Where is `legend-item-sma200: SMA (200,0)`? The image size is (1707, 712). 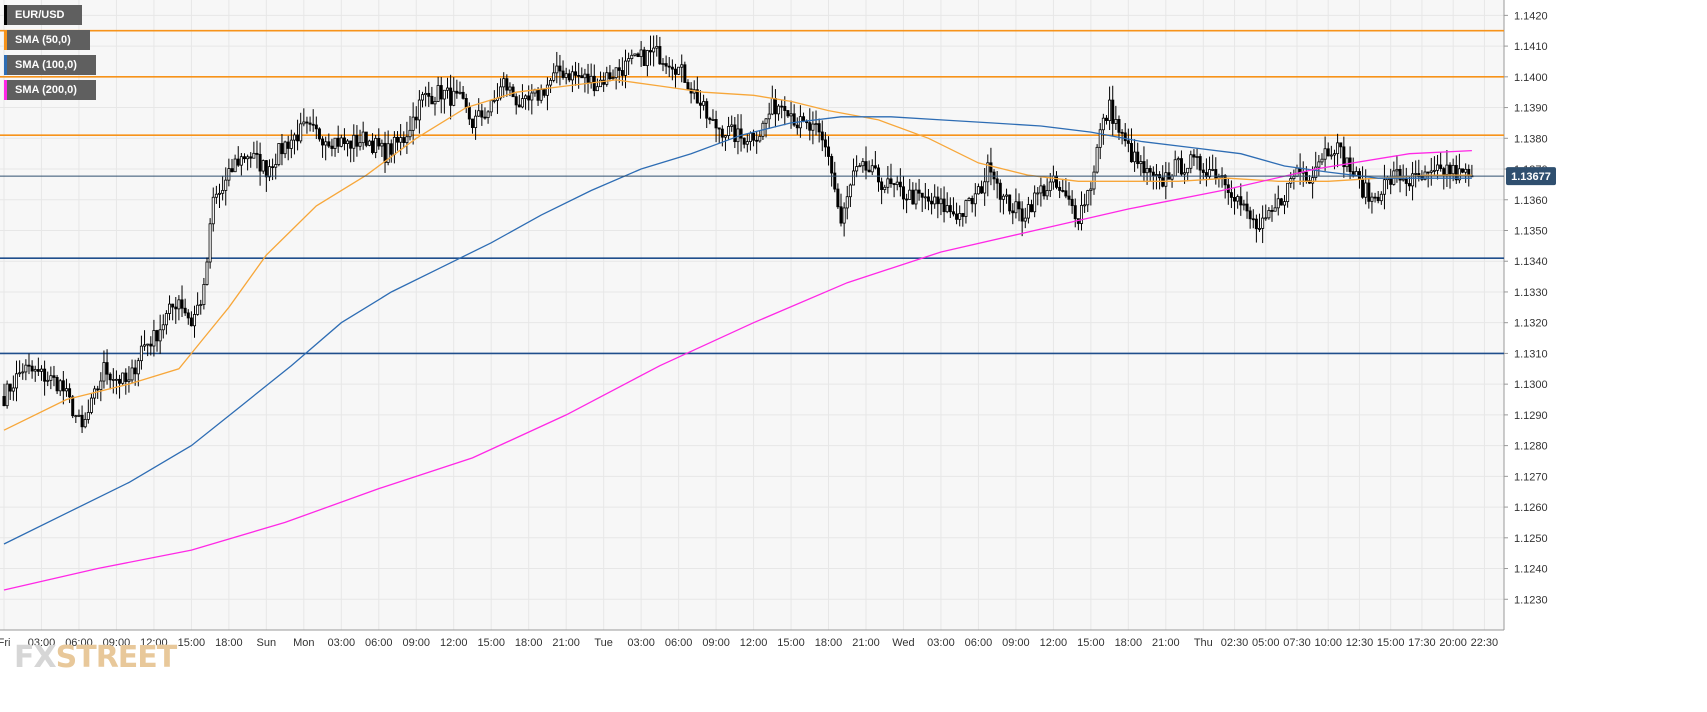 legend-item-sma200: SMA (200,0) is located at coordinates (50, 90).